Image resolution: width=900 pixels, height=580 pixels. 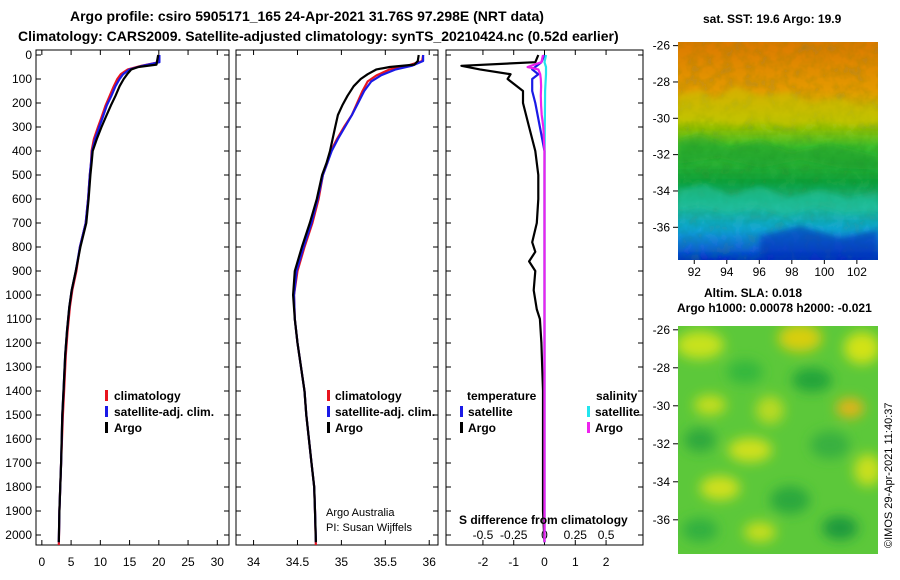 I want to click on x-tick-label: -2, so click(x=483, y=562).